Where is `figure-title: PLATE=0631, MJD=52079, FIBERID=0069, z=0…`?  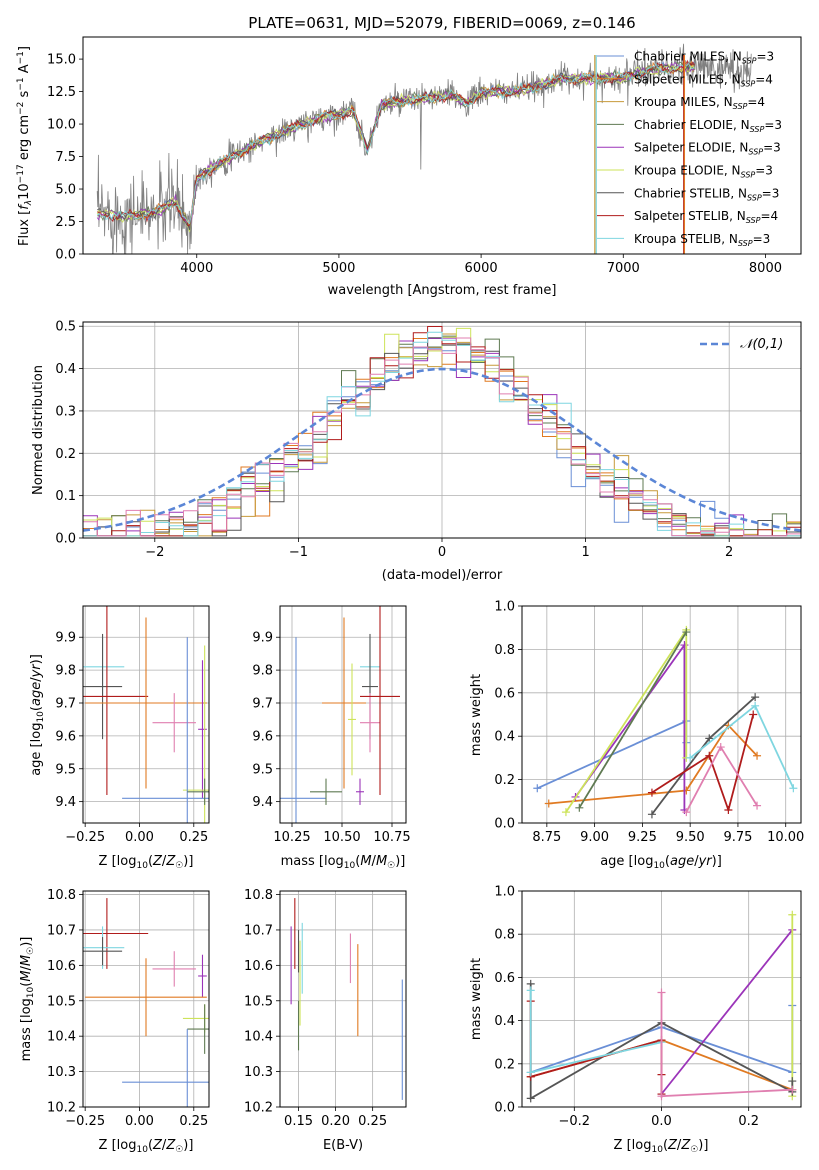
figure-title: PLATE=0631, MJD=52079, FIBERID=0069, z=0… is located at coordinates (441, 23).